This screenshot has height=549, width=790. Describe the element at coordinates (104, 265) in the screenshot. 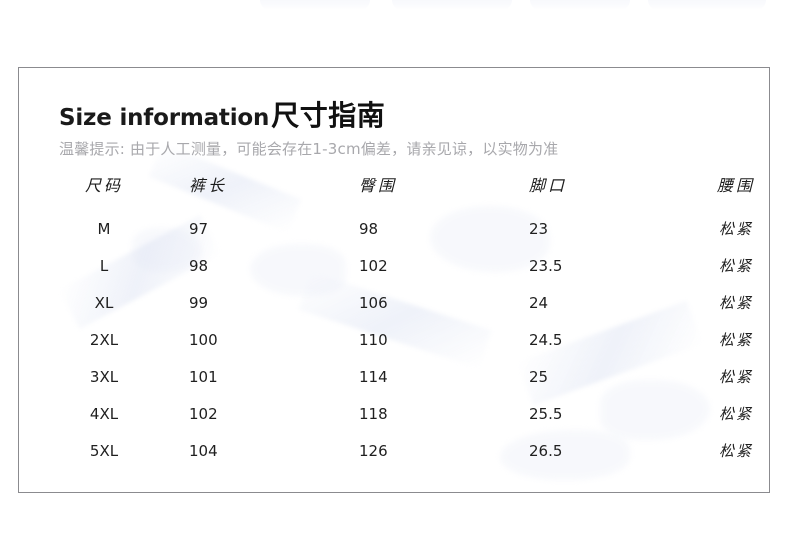

I see `cell-size: L` at that location.